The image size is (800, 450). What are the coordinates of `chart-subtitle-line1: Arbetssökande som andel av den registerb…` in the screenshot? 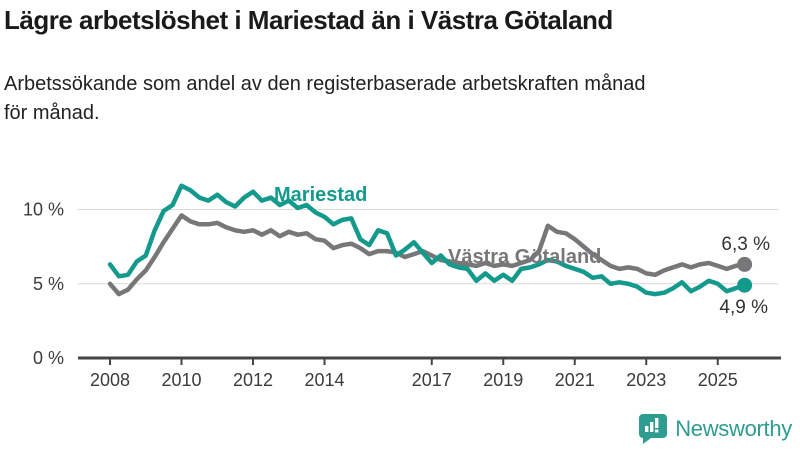 It's located at (325, 84).